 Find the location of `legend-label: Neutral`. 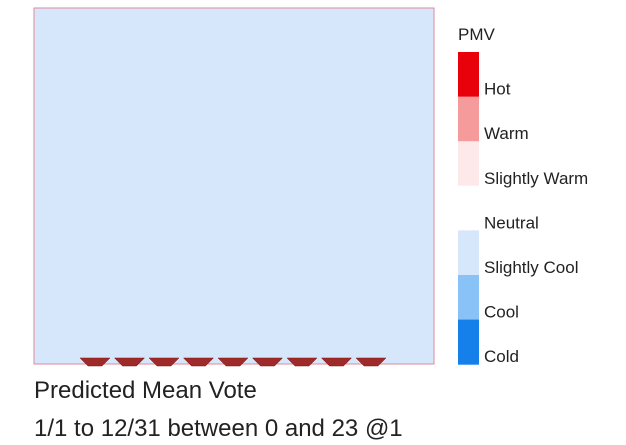

legend-label: Neutral is located at coordinates (511, 222).